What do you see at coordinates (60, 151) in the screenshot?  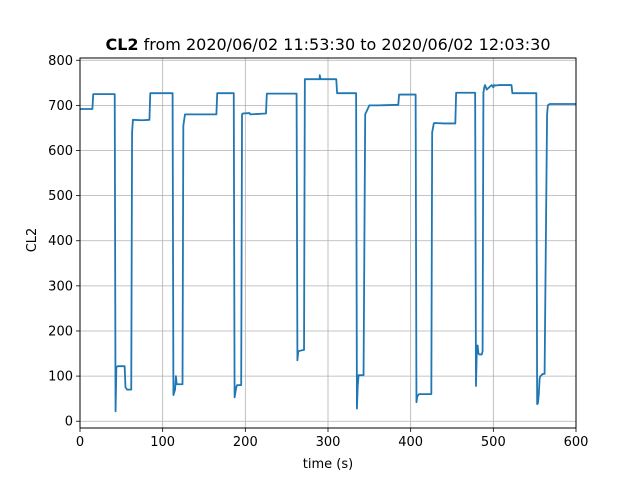 I see `y-tick-label: 600` at bounding box center [60, 151].